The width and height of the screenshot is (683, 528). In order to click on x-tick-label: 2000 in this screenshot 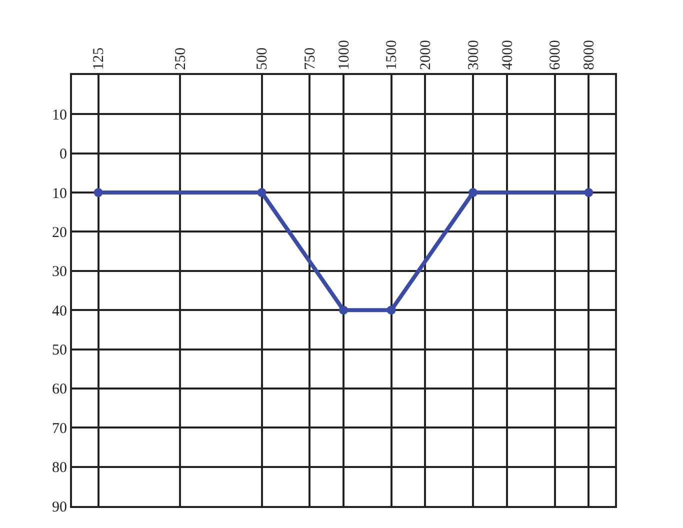, I will do `click(426, 55)`.